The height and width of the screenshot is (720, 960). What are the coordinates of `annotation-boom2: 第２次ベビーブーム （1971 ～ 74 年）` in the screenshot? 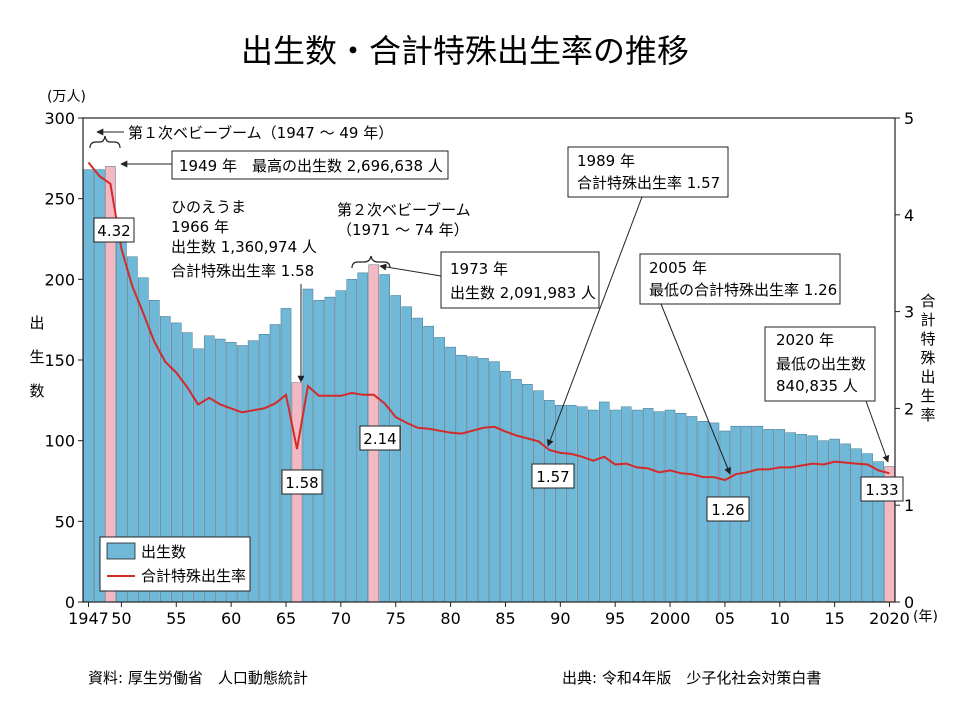 It's located at (404, 235).